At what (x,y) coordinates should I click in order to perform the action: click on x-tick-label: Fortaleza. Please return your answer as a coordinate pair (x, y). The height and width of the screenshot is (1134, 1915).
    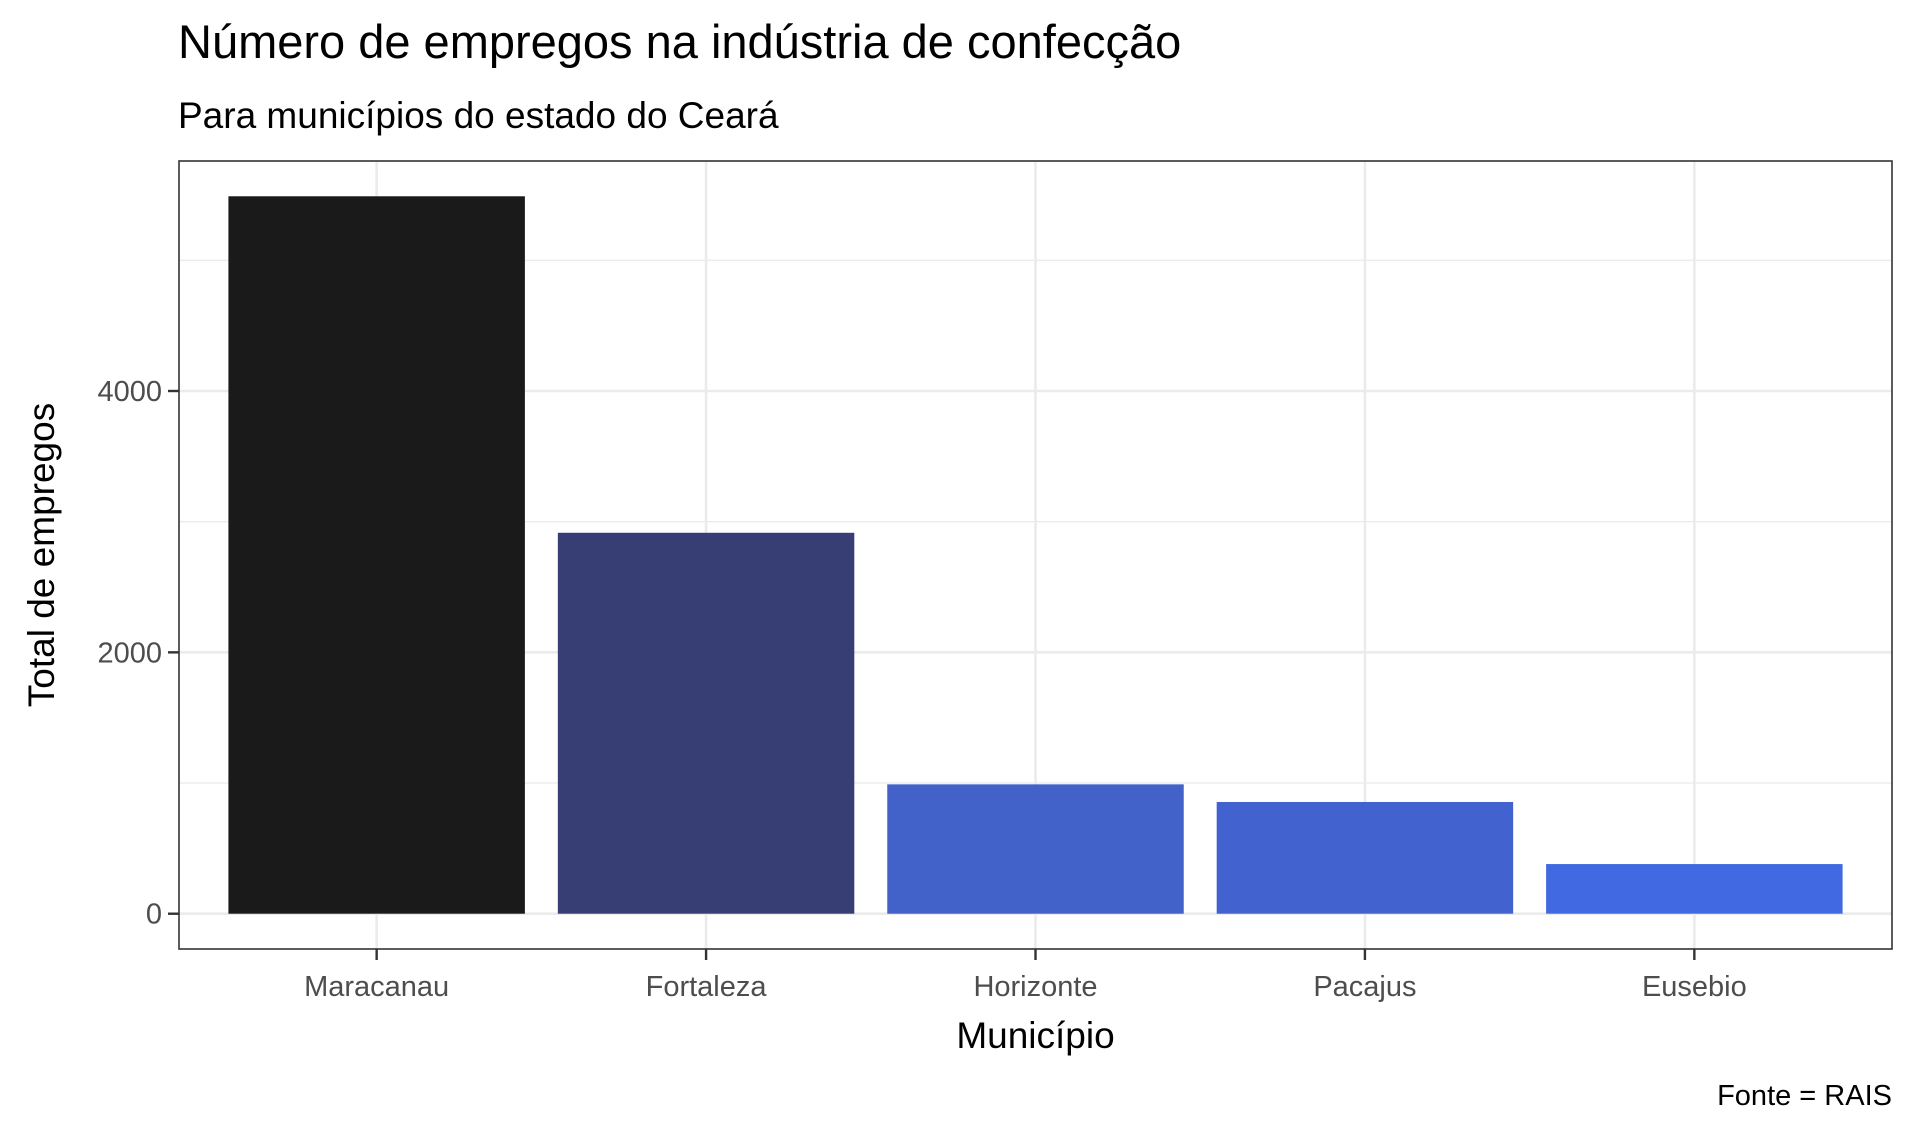
    Looking at the image, I should click on (707, 987).